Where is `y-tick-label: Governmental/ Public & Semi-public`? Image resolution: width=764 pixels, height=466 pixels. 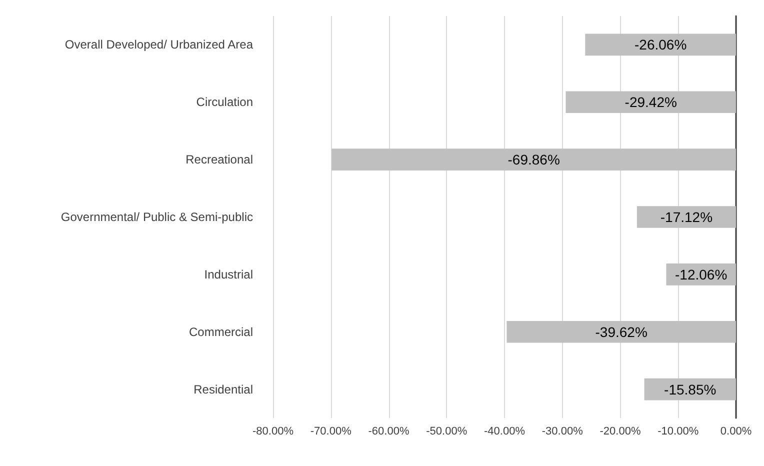 y-tick-label: Governmental/ Public & Semi-public is located at coordinates (156, 217).